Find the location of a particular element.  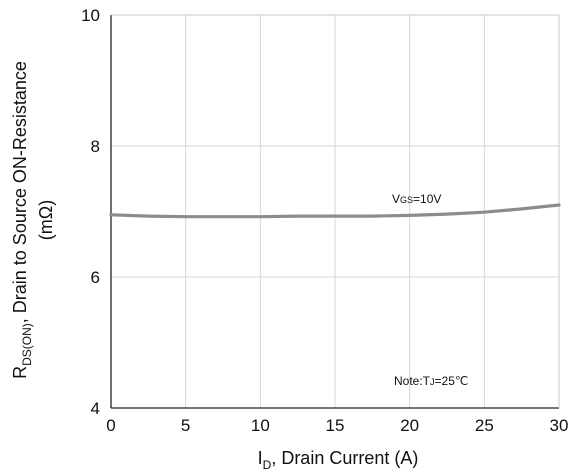

x-tick-label: 30 is located at coordinates (559, 425).